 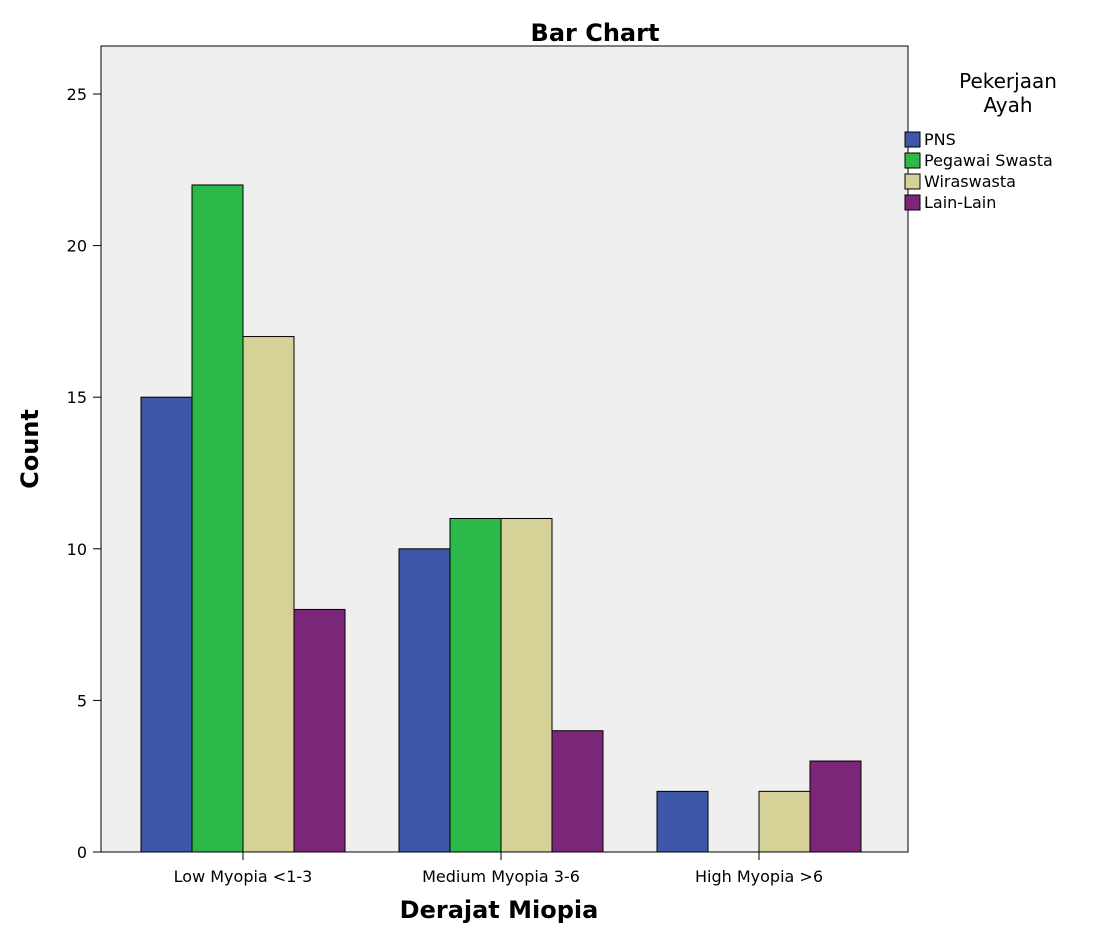 What do you see at coordinates (978, 171) in the screenshot?
I see `legend-items: PNS Pegawai Swasta Wiraswasta Lain-Lain` at bounding box center [978, 171].